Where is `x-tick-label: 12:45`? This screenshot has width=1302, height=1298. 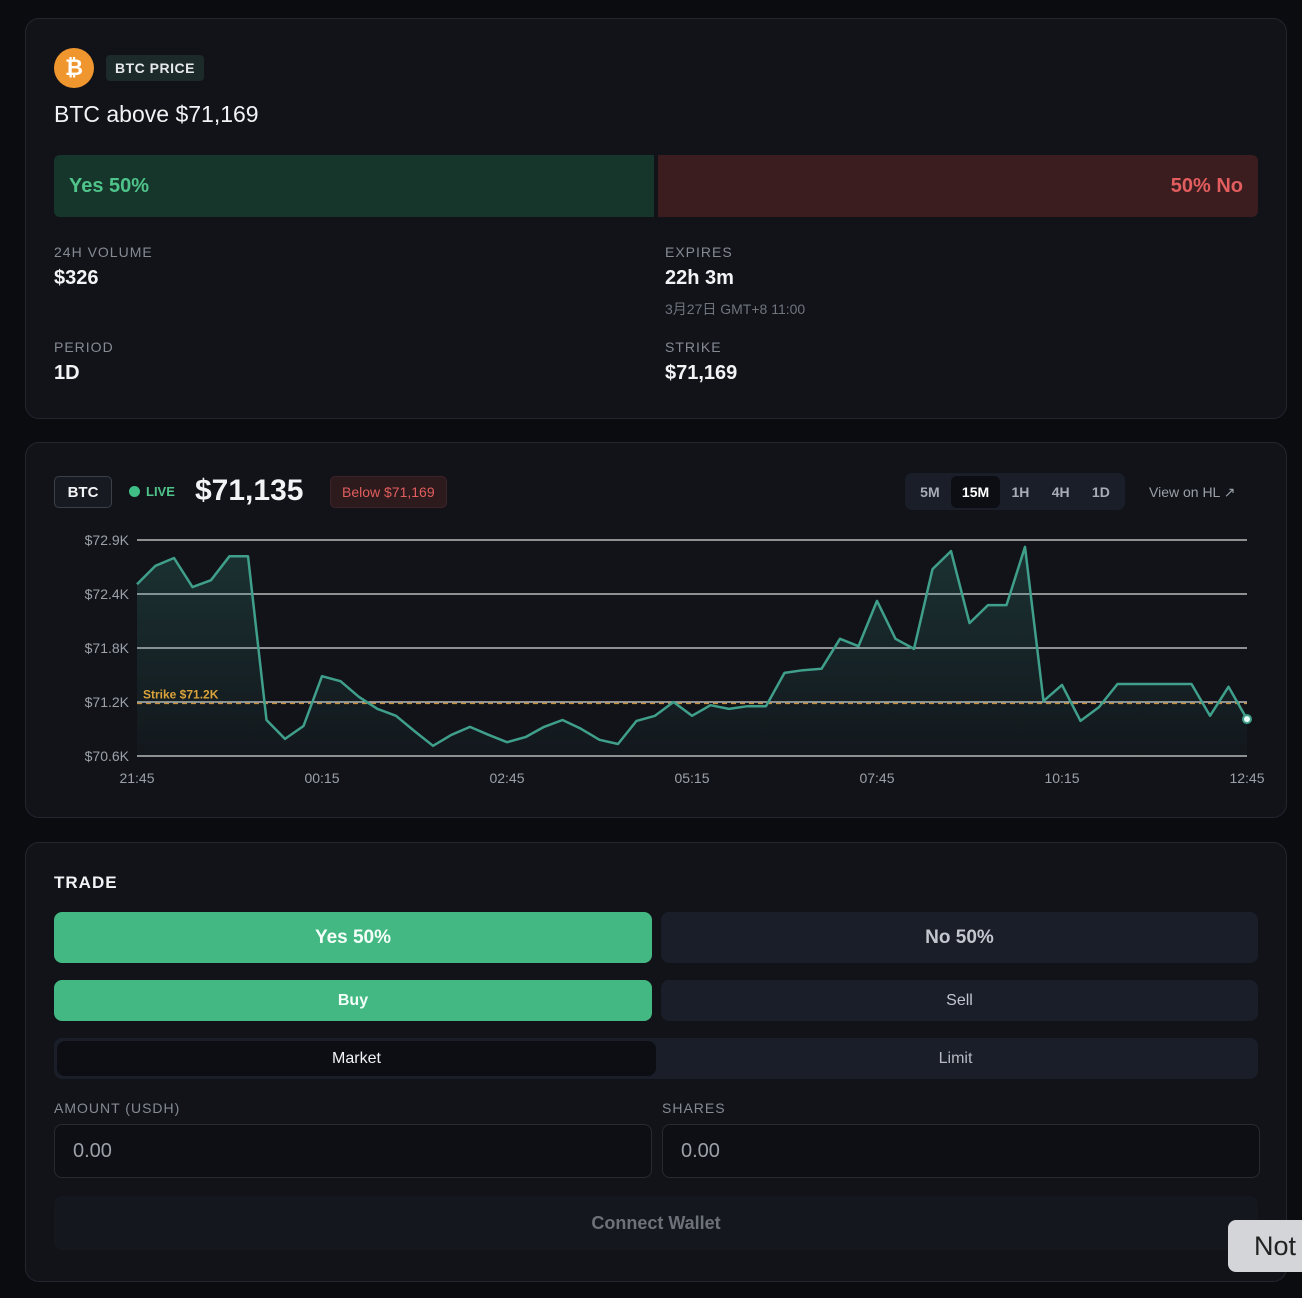
x-tick-label: 12:45 is located at coordinates (1246, 778).